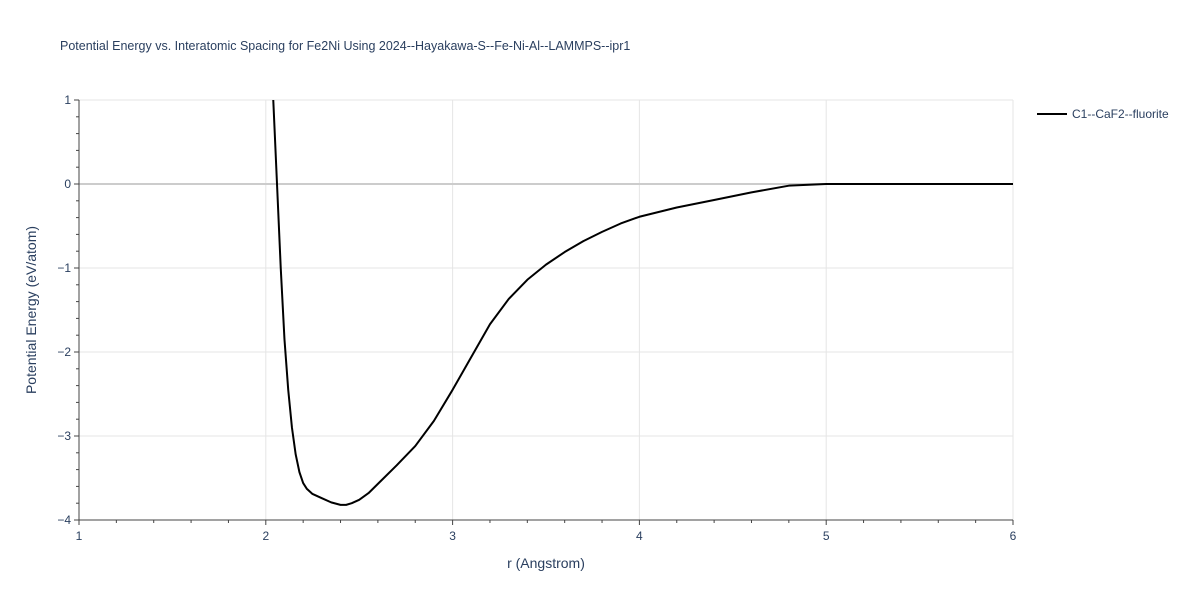 The width and height of the screenshot is (1200, 600). What do you see at coordinates (79, 536) in the screenshot?
I see `x-tick-label: 1` at bounding box center [79, 536].